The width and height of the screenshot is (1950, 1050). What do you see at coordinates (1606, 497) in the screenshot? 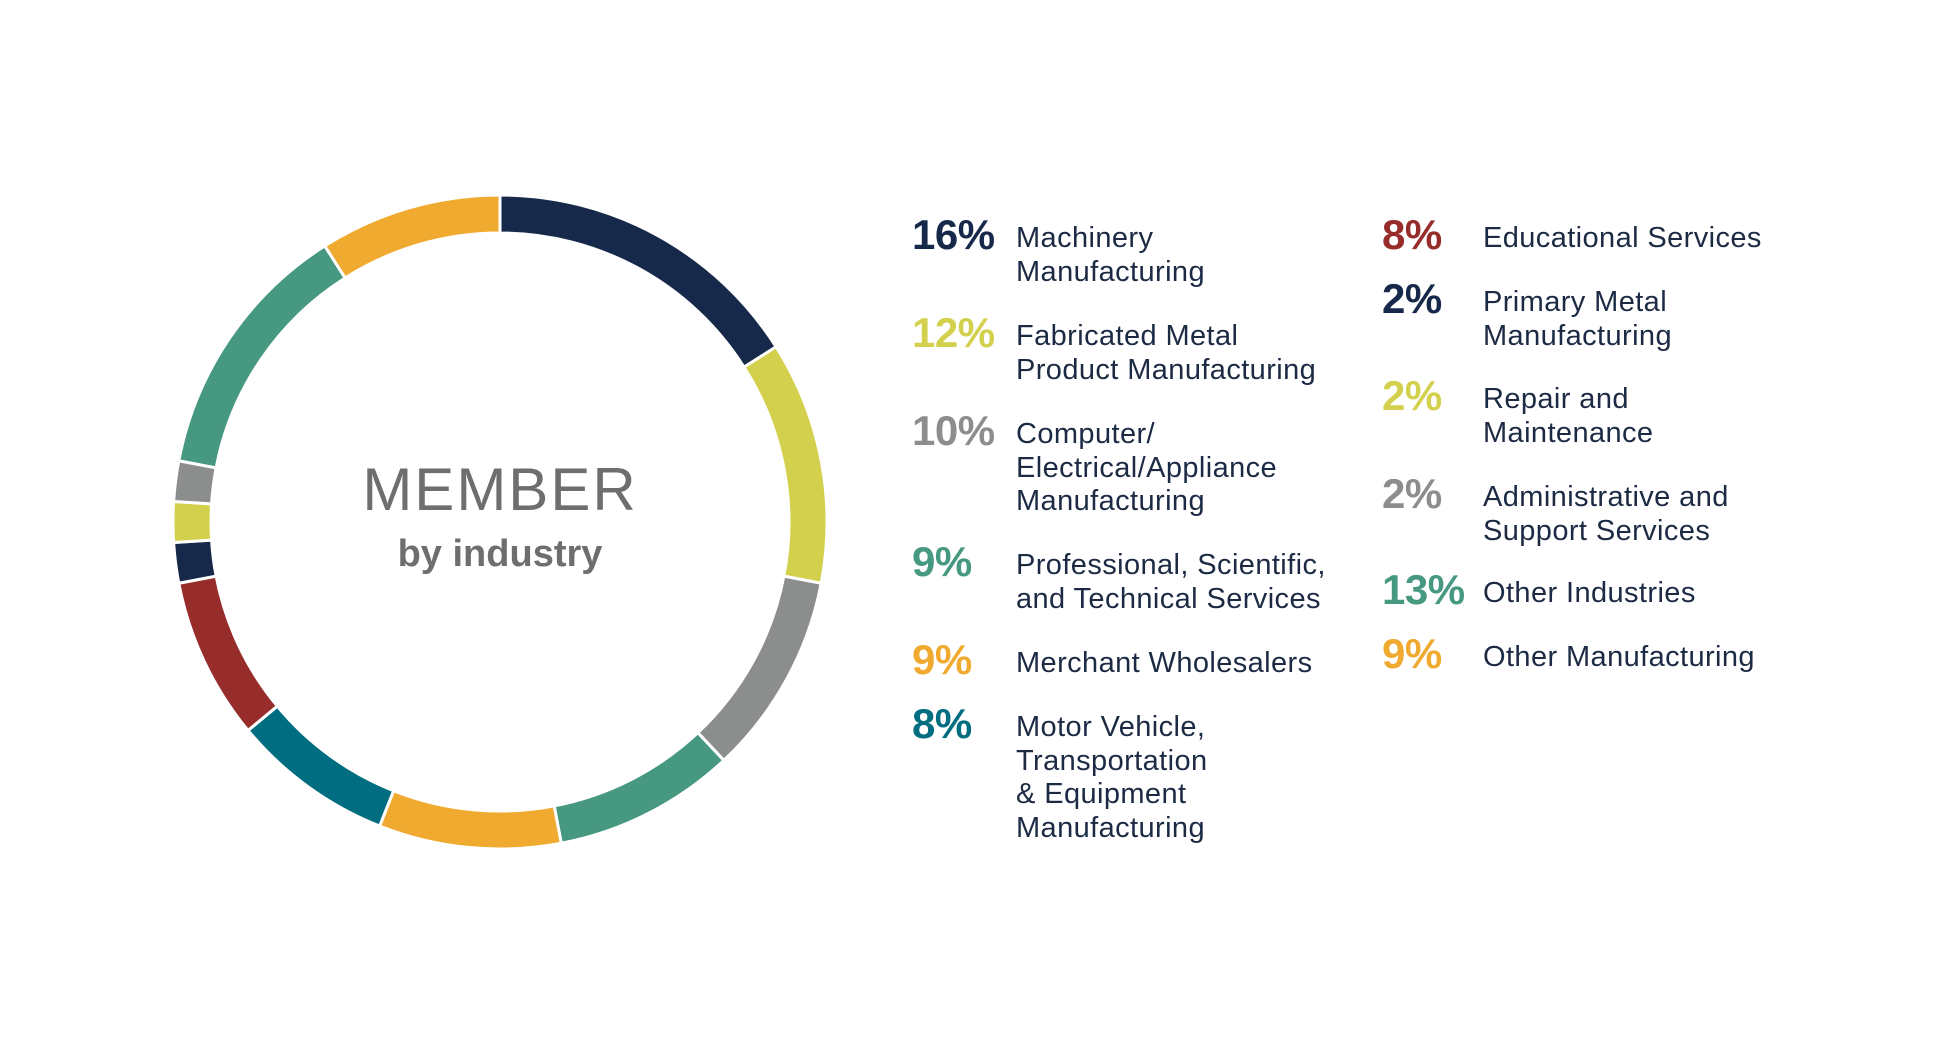
I see `legend-label-line: Administrative and` at bounding box center [1606, 497].